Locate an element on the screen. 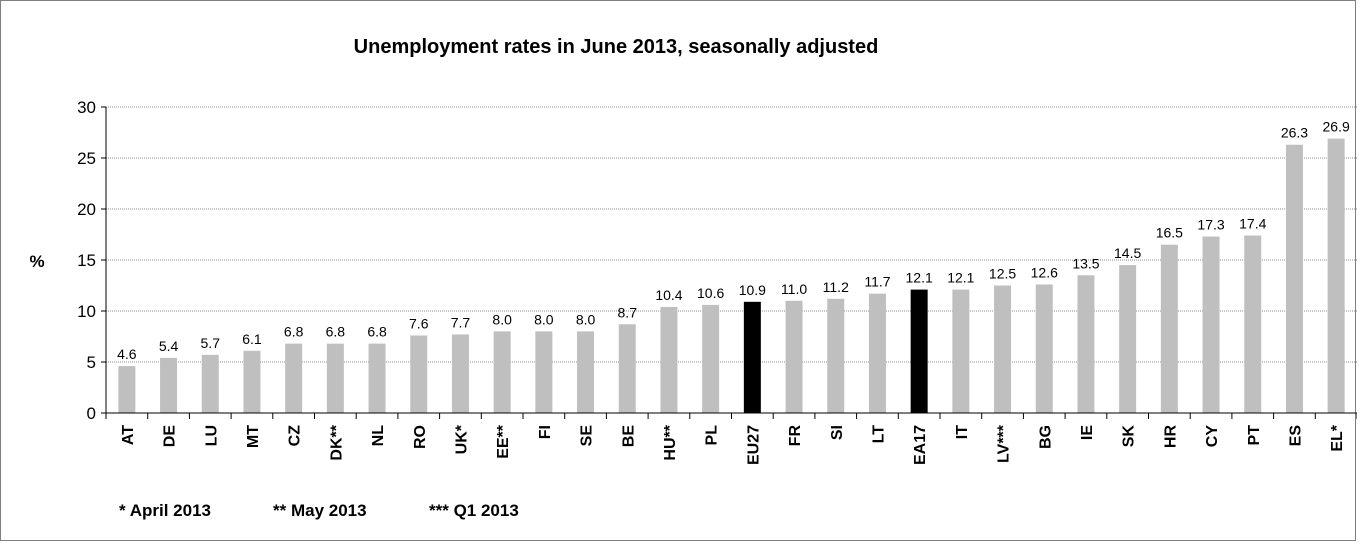  bar-nl is located at coordinates (377, 378).